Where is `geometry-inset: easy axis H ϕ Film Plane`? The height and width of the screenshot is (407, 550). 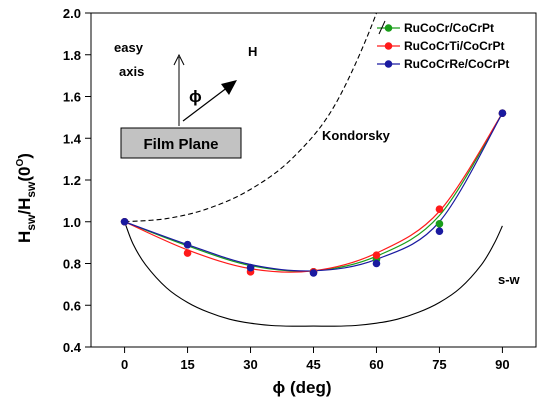 geometry-inset: easy axis H ϕ Film Plane is located at coordinates (185, 99).